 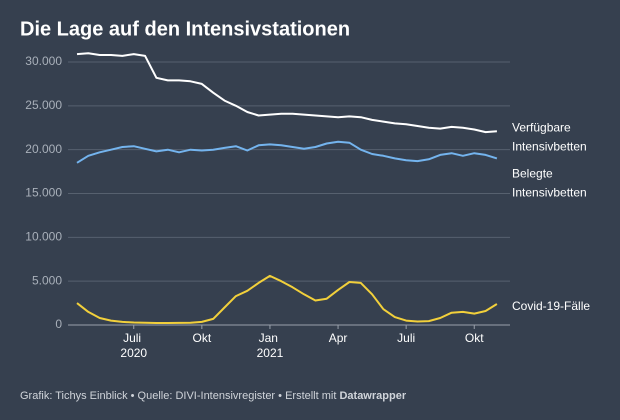 What do you see at coordinates (551, 306) in the screenshot?
I see `series-label: Covid-19-Fälle` at bounding box center [551, 306].